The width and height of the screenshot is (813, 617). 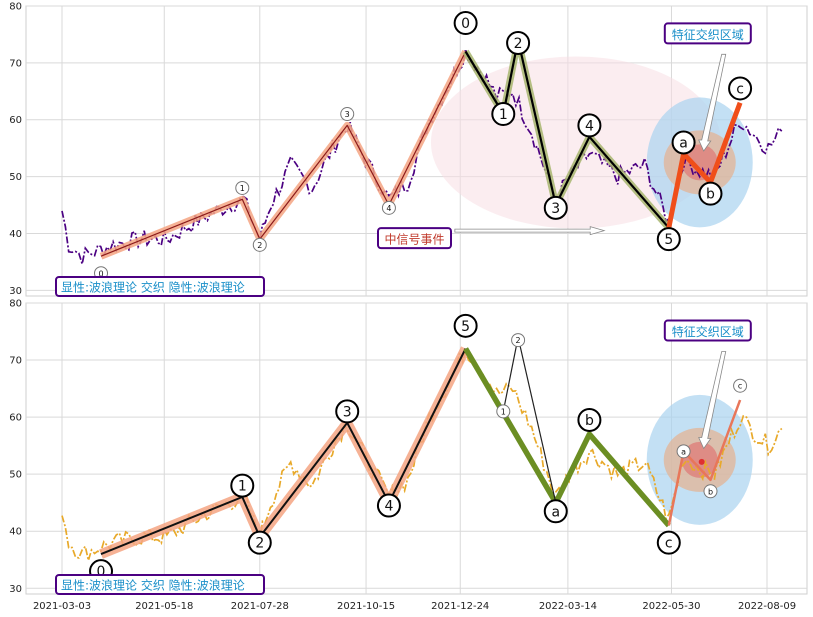 I want to click on y-tick-label: 30, so click(x=15, y=291).